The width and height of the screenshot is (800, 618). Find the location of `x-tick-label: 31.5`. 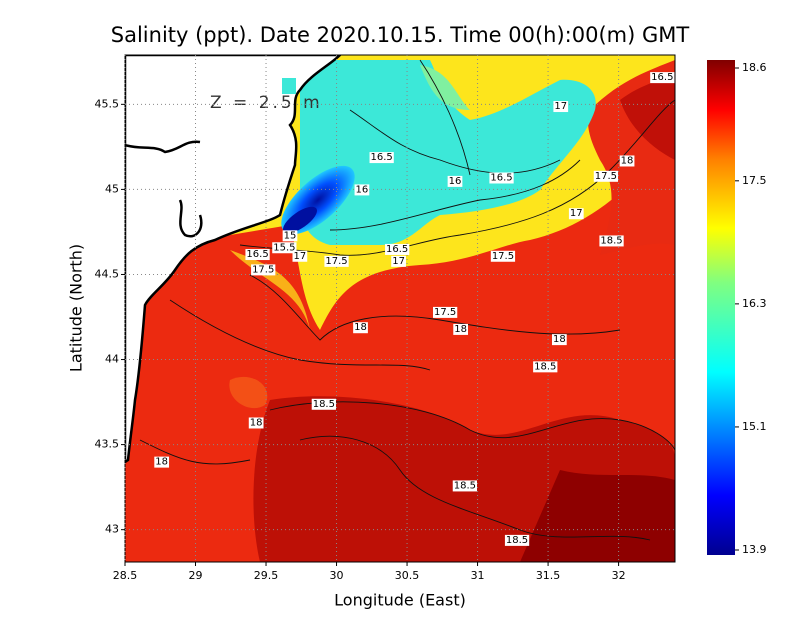

x-tick-label: 31.5 is located at coordinates (548, 575).